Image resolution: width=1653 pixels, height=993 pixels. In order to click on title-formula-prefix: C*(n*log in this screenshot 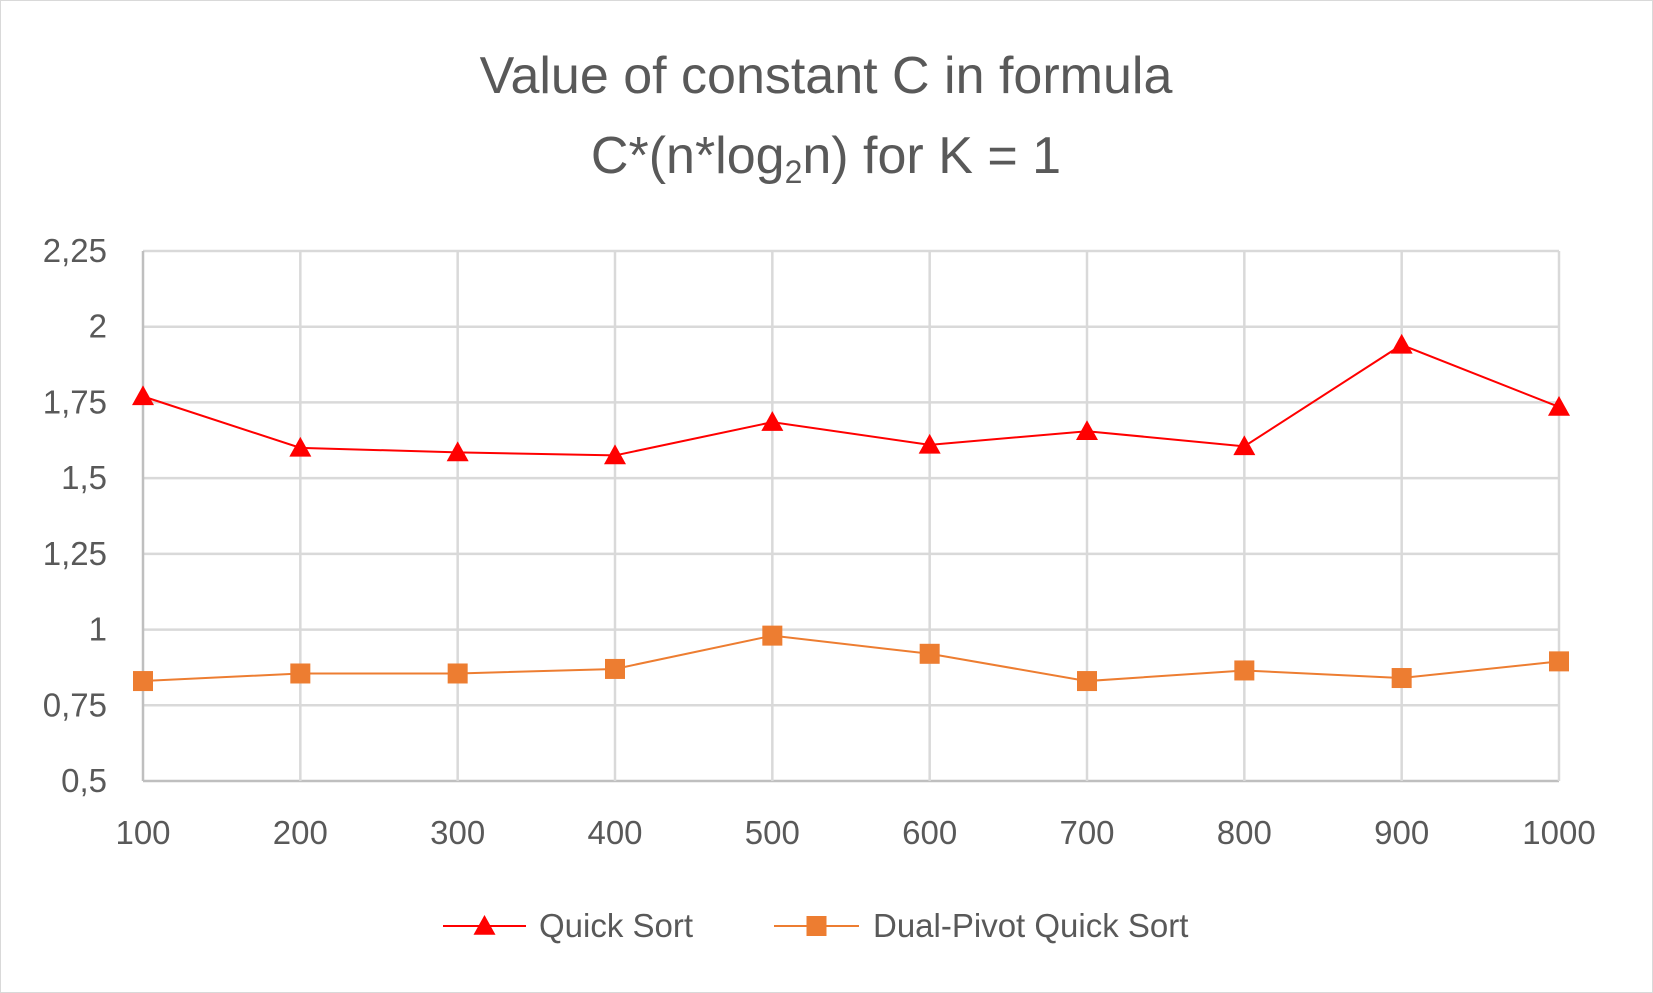, I will do `click(688, 156)`.